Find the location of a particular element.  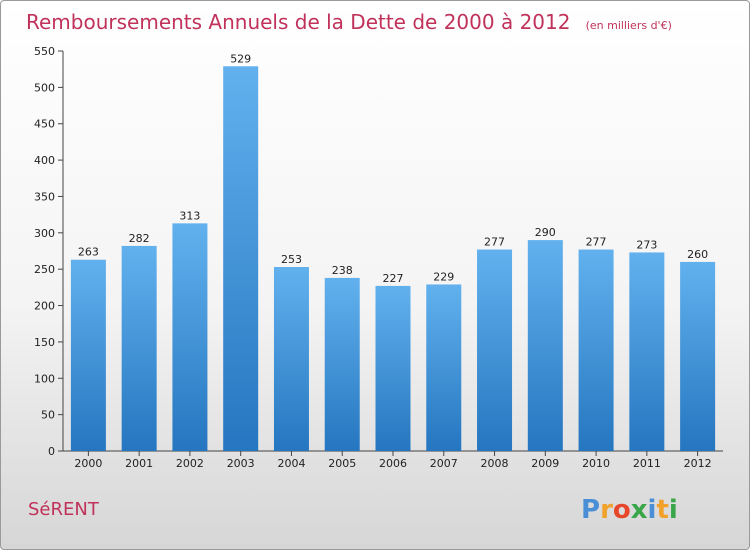

y-tick-label: 550 is located at coordinates (44, 51).